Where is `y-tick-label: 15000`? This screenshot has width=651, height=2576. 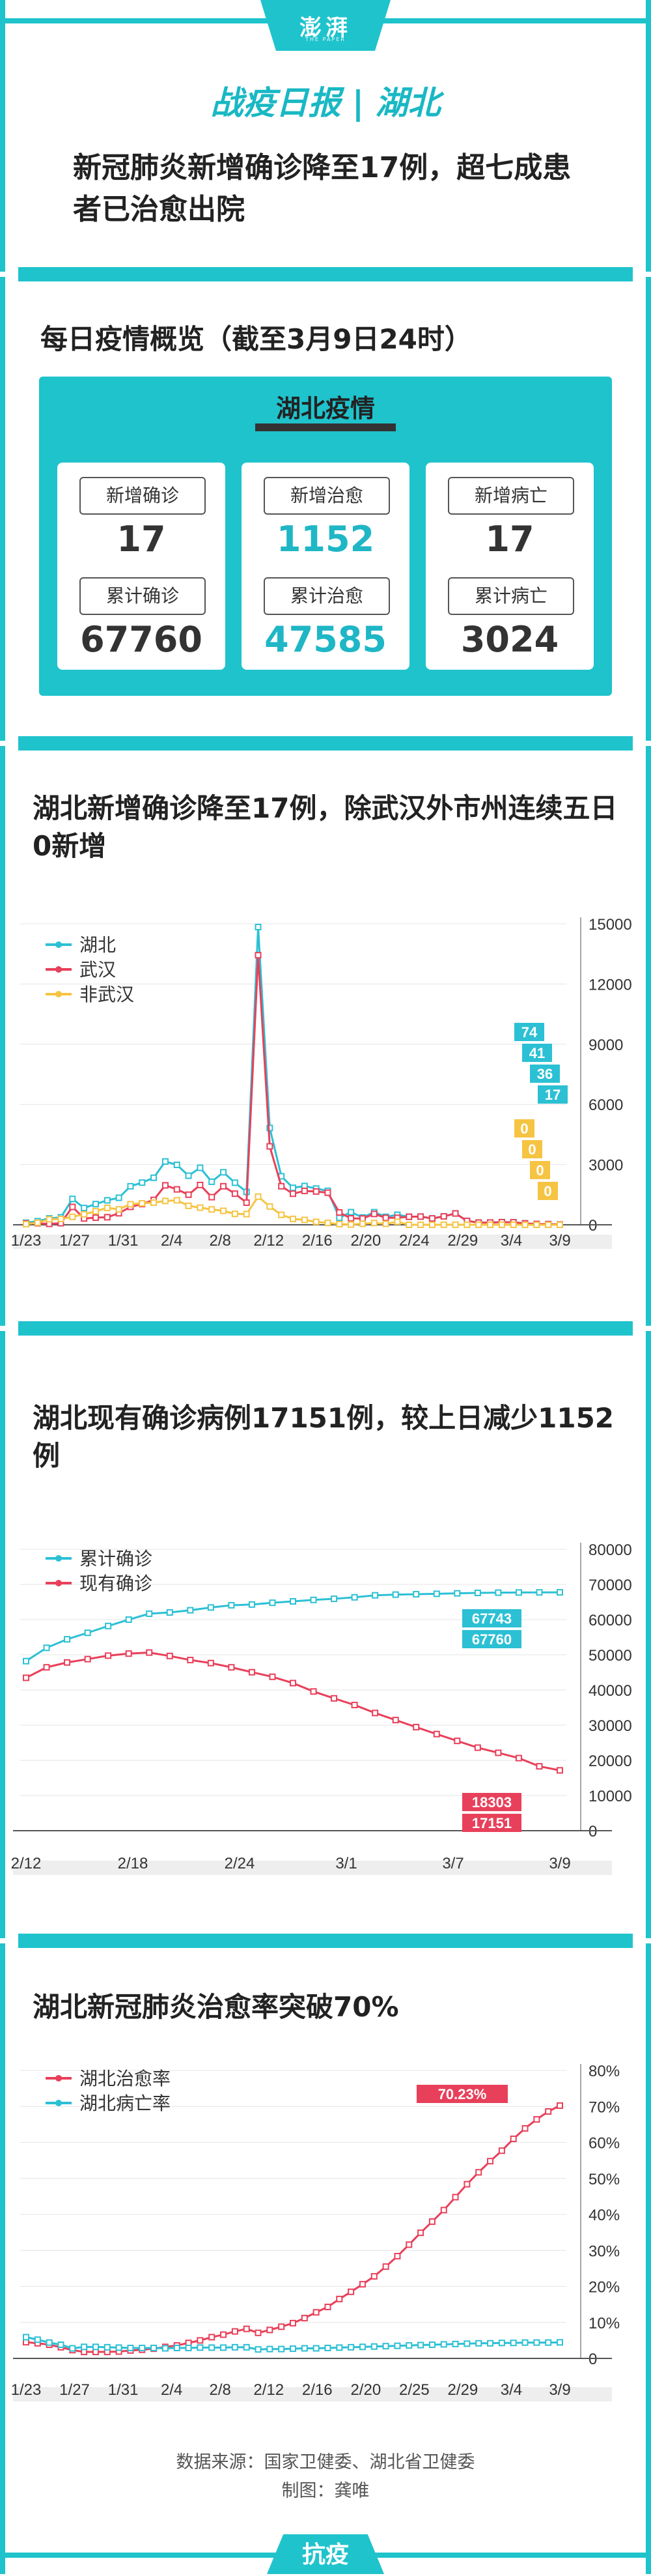 y-tick-label: 15000 is located at coordinates (610, 925).